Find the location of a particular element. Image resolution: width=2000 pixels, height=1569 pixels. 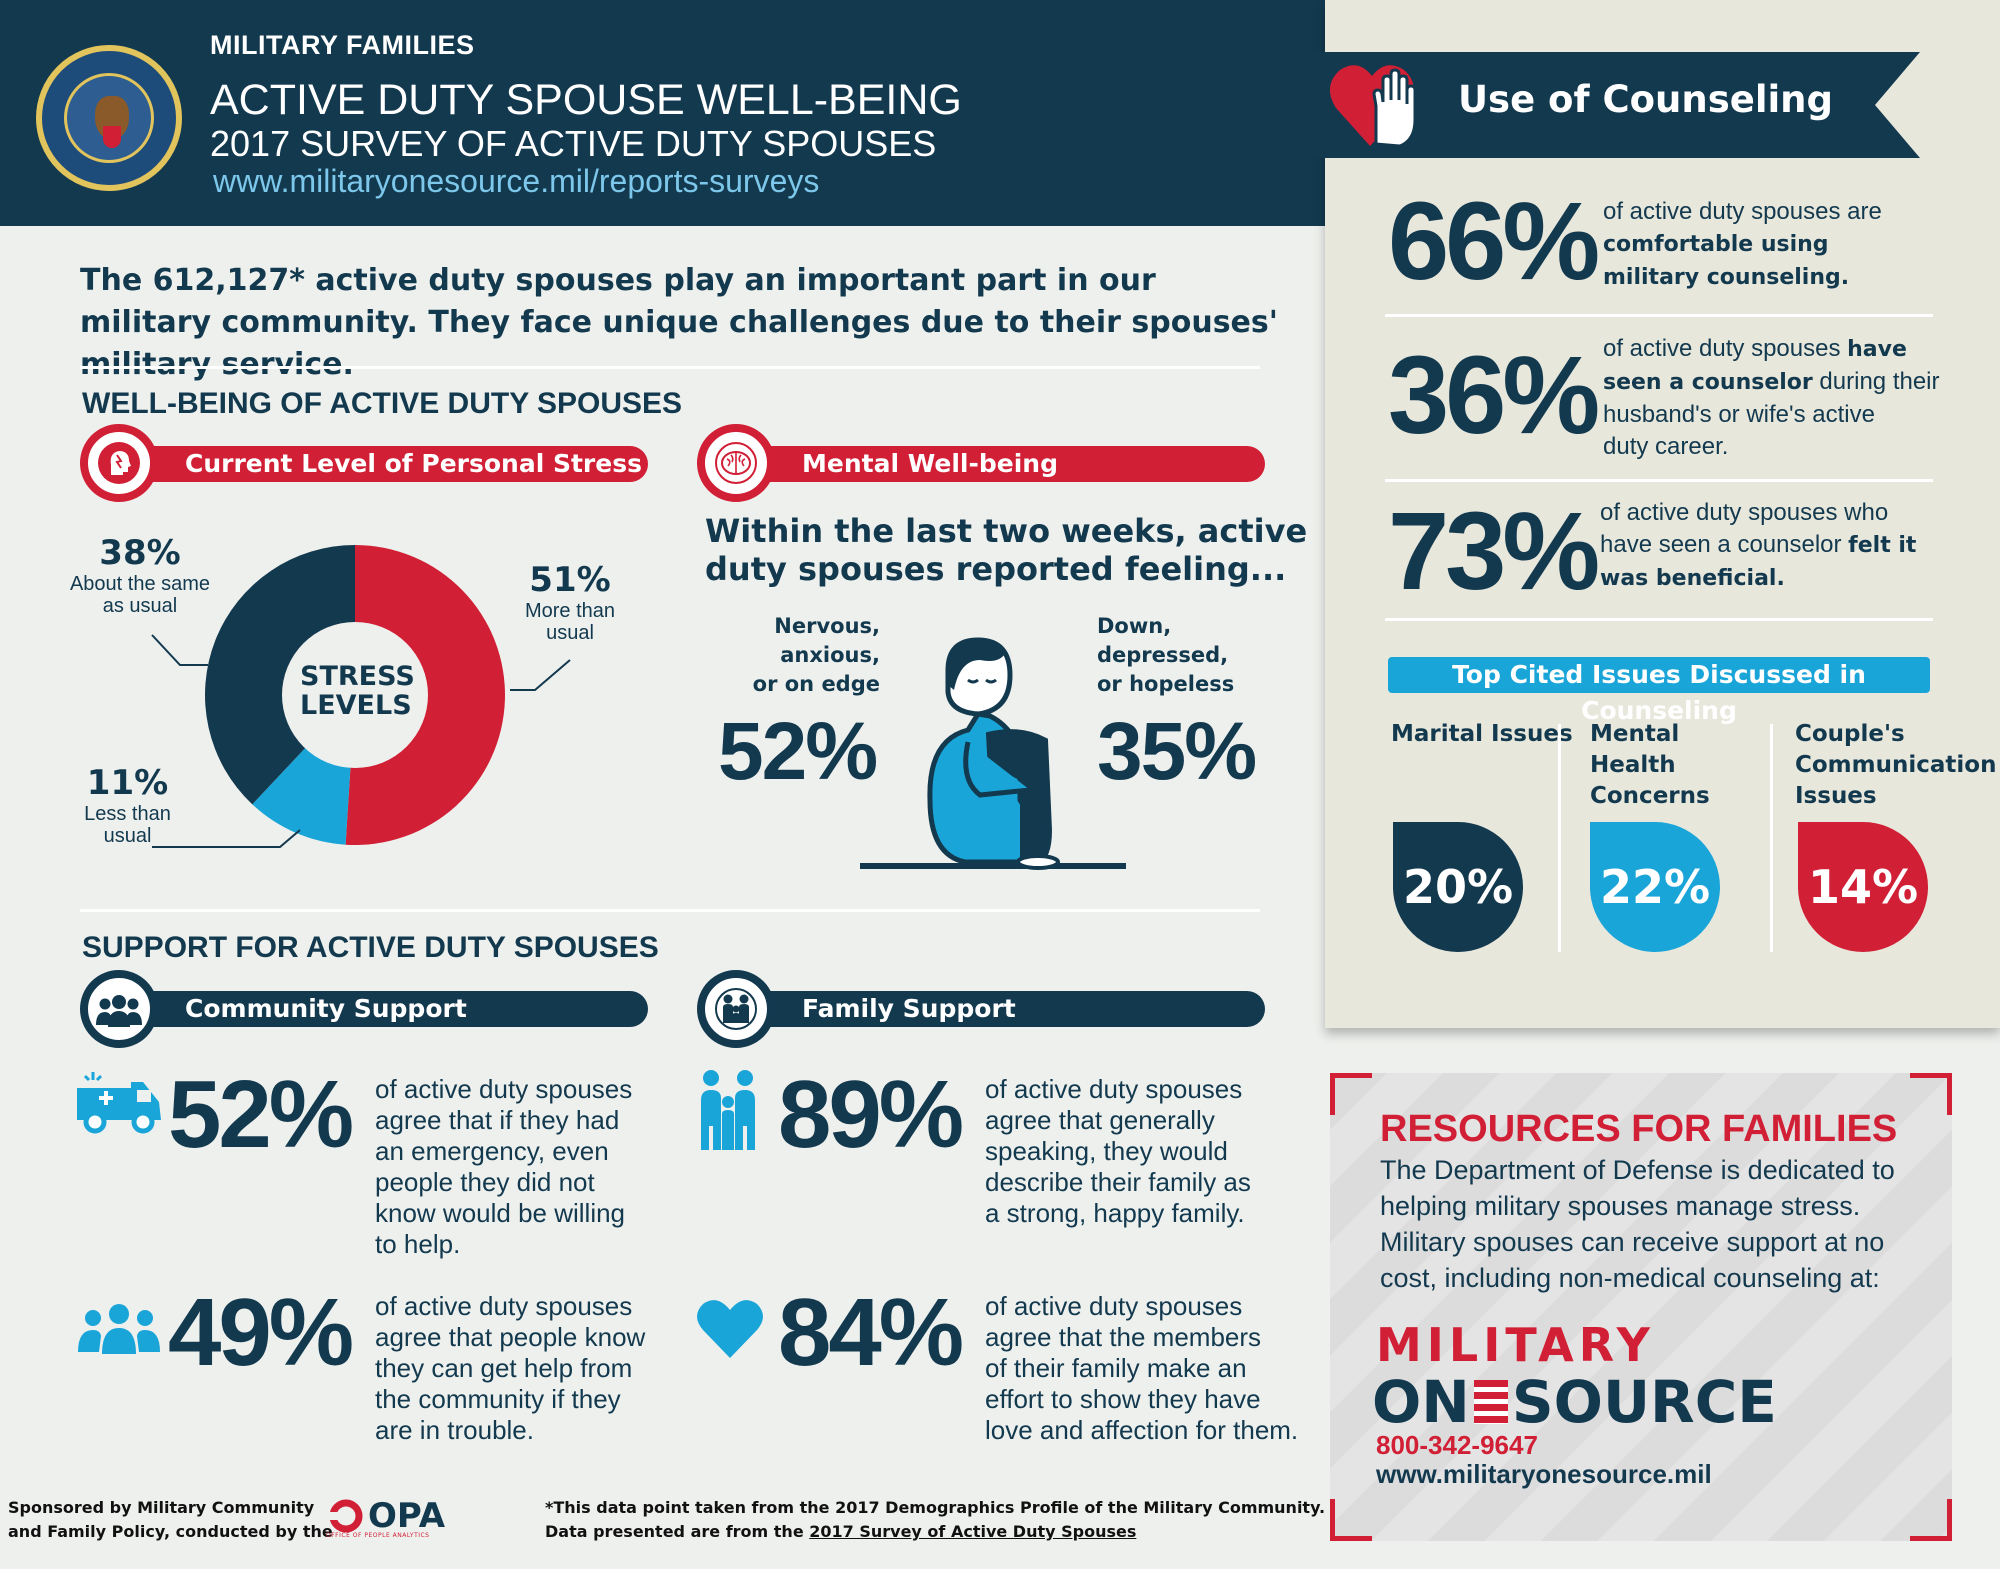

header-kicker: MILITARY FAMILIES is located at coordinates (342, 45).